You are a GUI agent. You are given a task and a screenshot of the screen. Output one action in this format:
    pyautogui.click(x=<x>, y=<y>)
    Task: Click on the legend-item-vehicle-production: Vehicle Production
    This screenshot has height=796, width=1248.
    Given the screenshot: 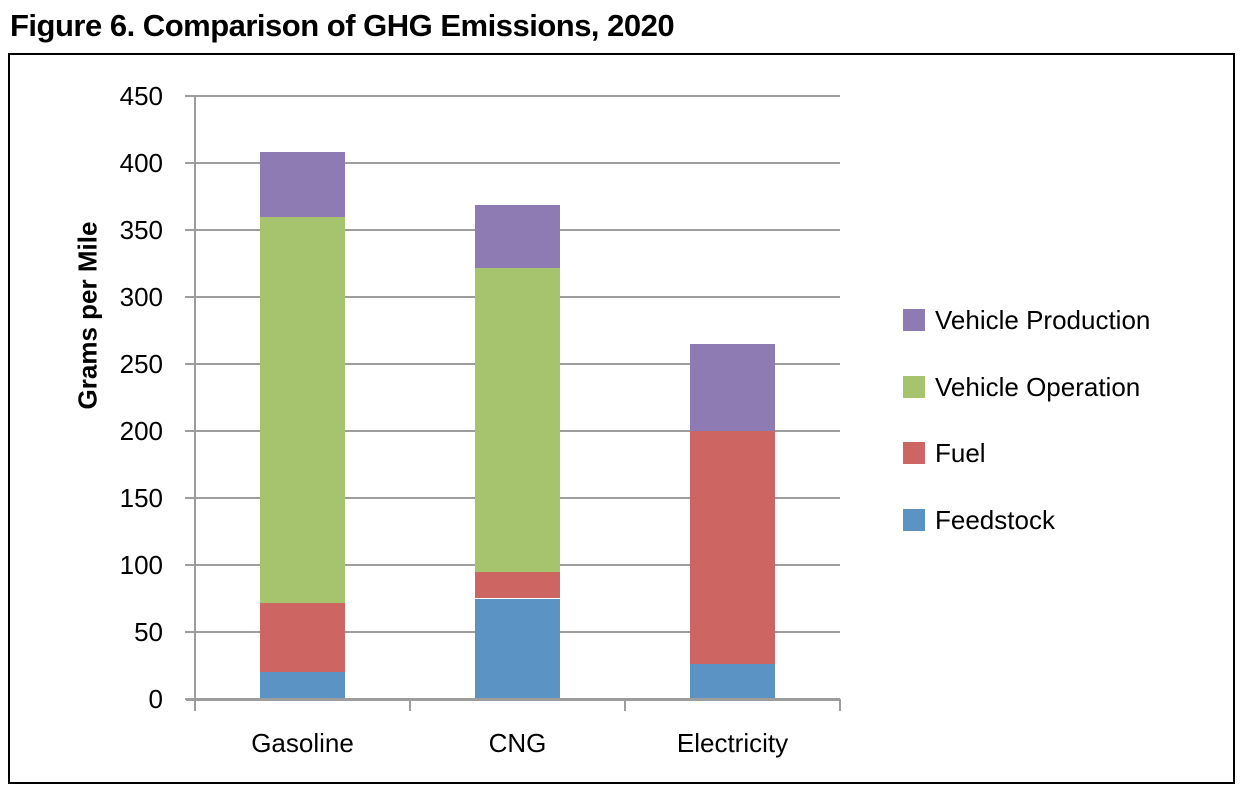 What is the action you would take?
    pyautogui.click(x=1026, y=320)
    